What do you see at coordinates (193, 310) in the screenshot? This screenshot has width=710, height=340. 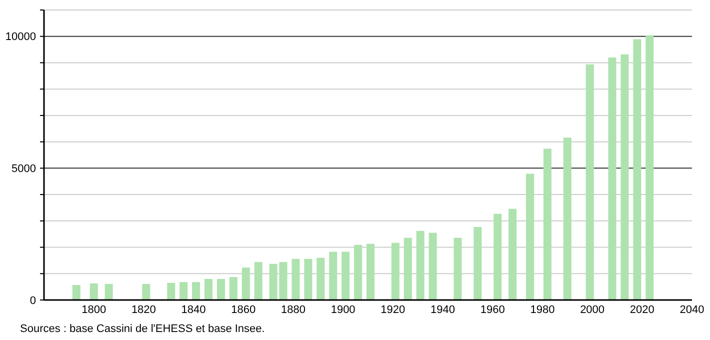 I see `x-tick-label: 1840` at bounding box center [193, 310].